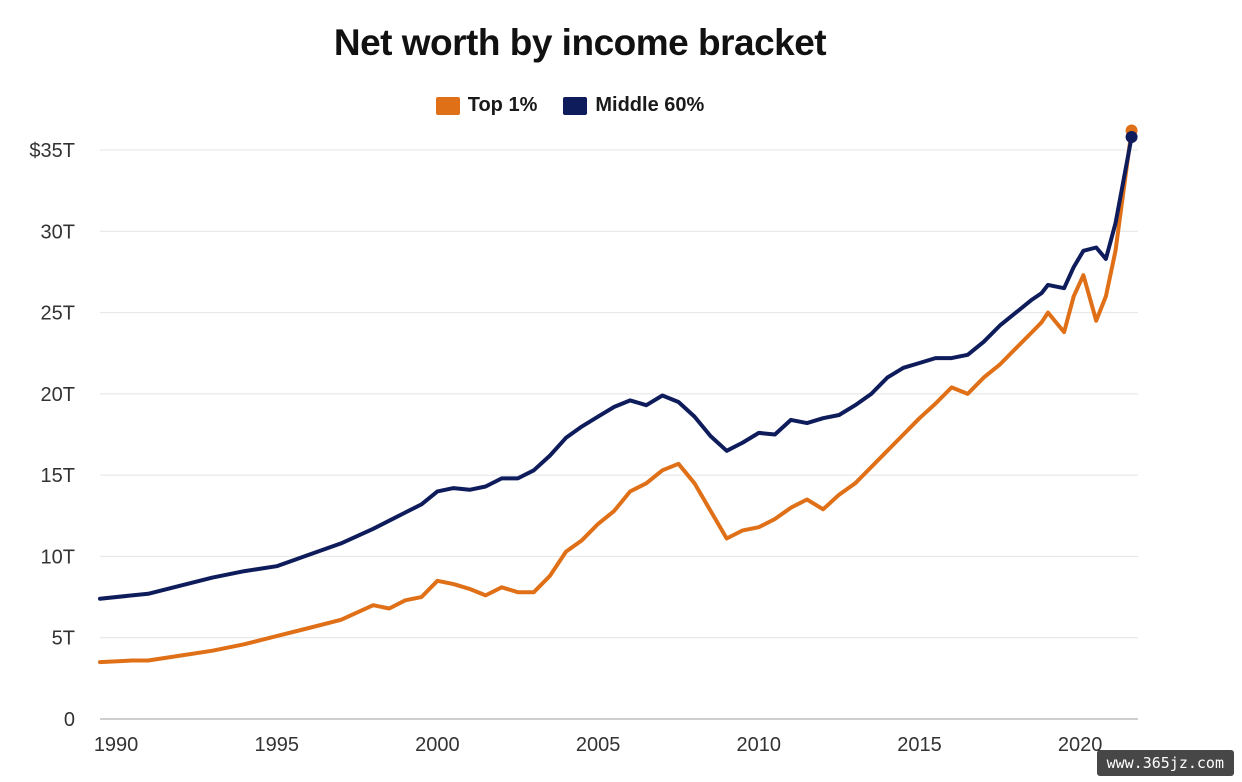 The height and width of the screenshot is (782, 1242). I want to click on watermark: www.365jz.com, so click(1165, 763).